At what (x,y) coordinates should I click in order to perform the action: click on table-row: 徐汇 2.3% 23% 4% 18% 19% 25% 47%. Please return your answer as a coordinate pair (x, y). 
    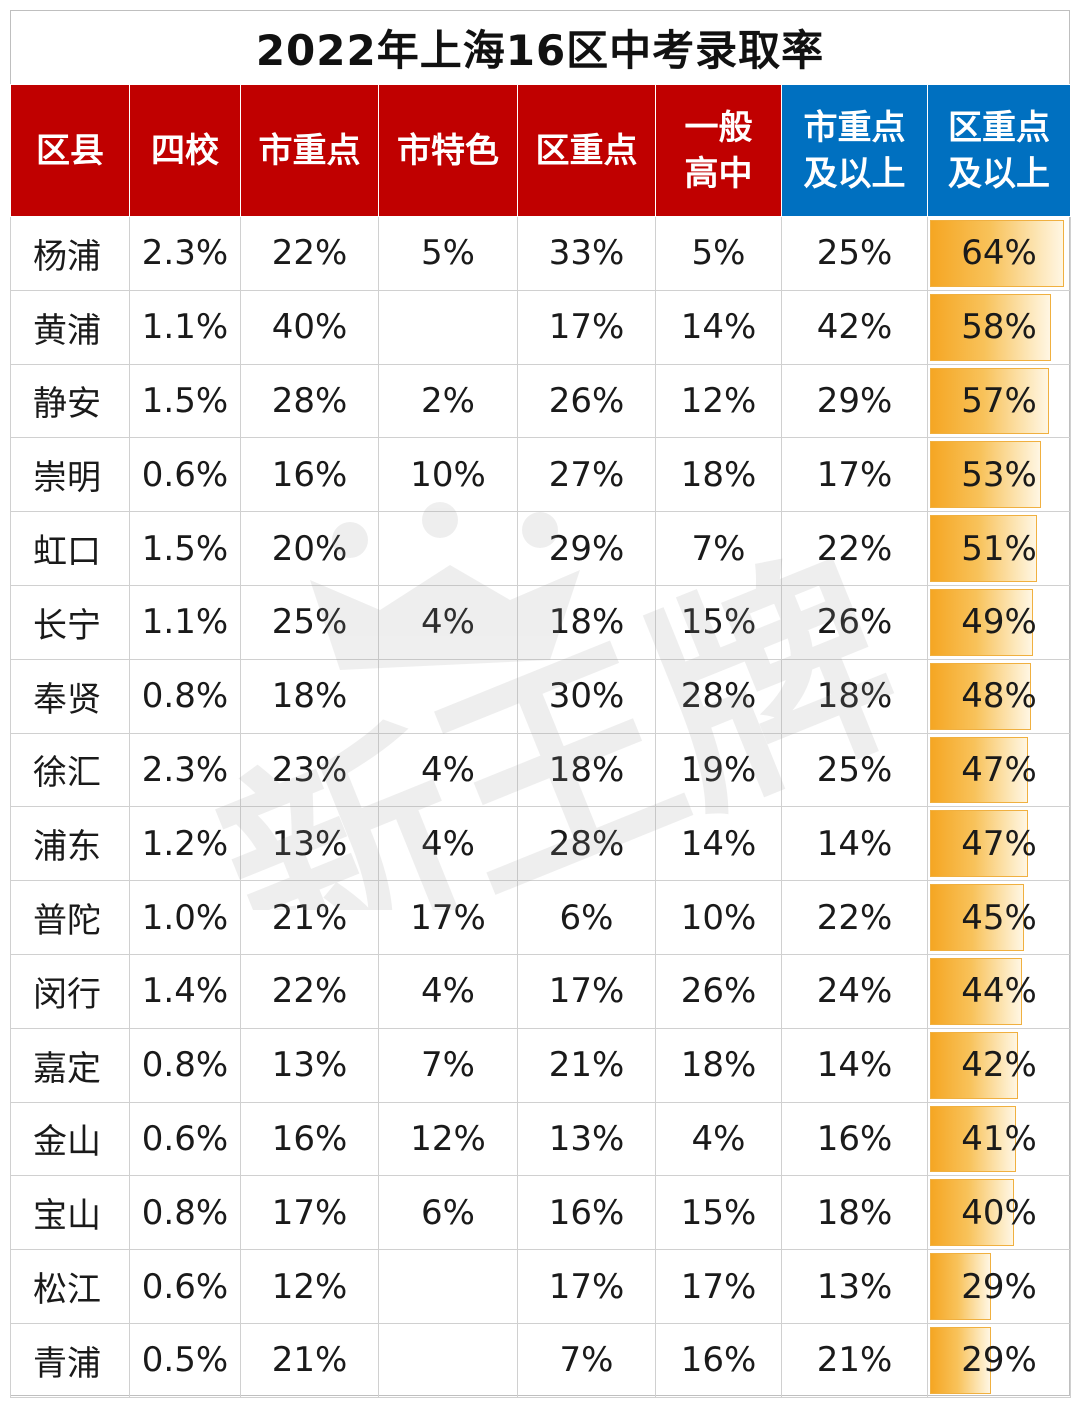
    Looking at the image, I should click on (540, 770).